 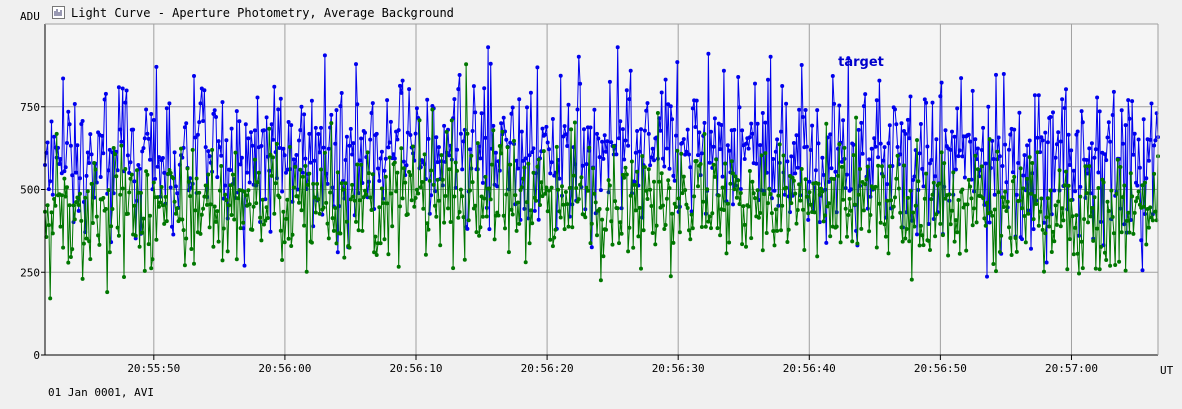 What do you see at coordinates (809, 368) in the screenshot?
I see `x-tick-label: 20:56:40` at bounding box center [809, 368].